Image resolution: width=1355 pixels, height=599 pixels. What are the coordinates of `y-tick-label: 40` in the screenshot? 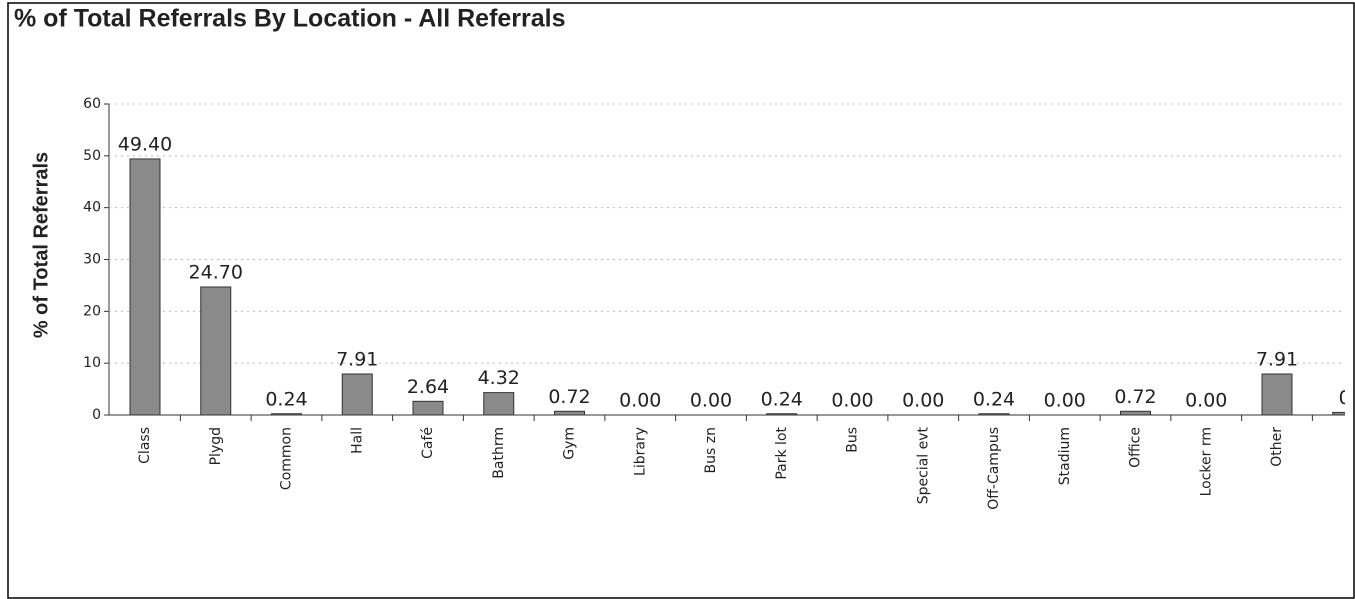 It's located at (92, 208).